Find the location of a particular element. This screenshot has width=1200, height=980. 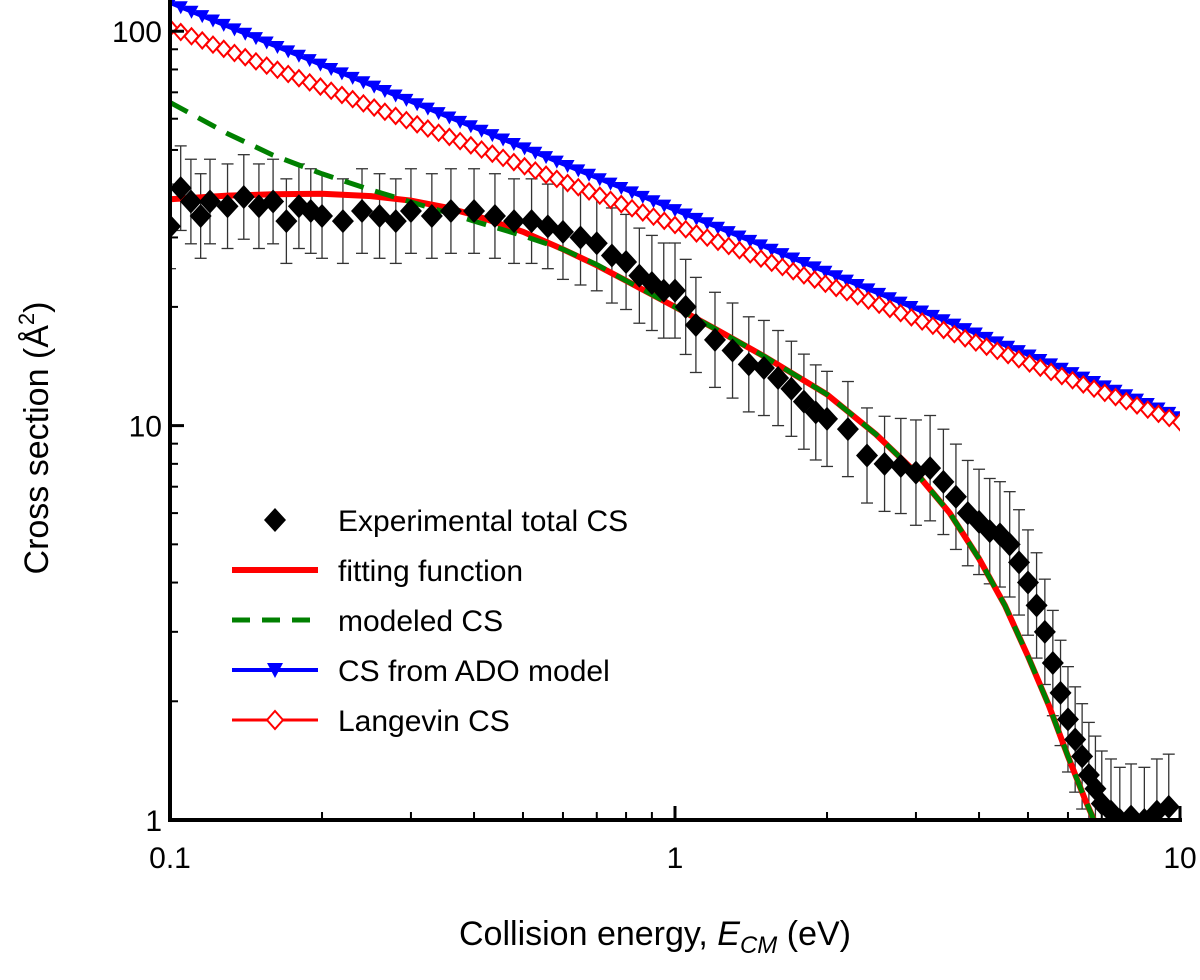

legend-swatch-open-diamond is located at coordinates (275, 720).